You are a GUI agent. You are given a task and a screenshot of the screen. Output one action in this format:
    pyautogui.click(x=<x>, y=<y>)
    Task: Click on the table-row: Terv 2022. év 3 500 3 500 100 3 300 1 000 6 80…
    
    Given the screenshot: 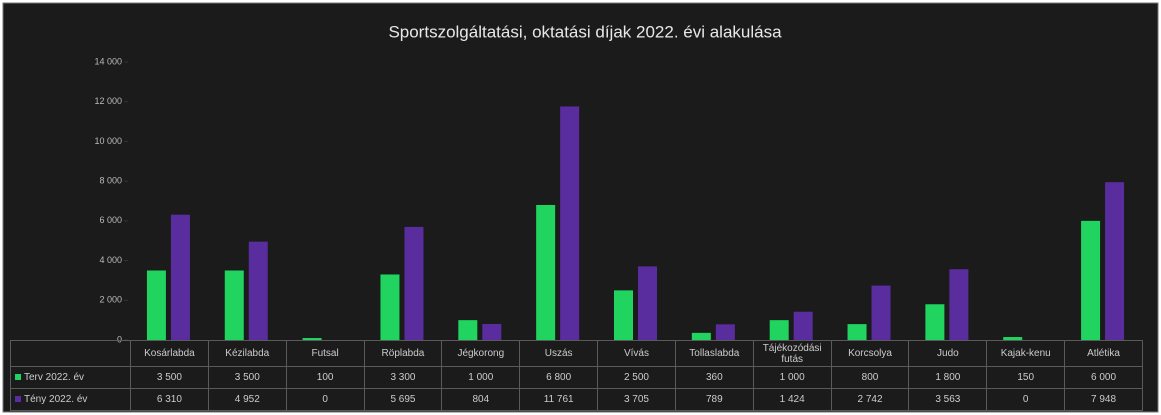 What is the action you would take?
    pyautogui.click(x=576, y=377)
    